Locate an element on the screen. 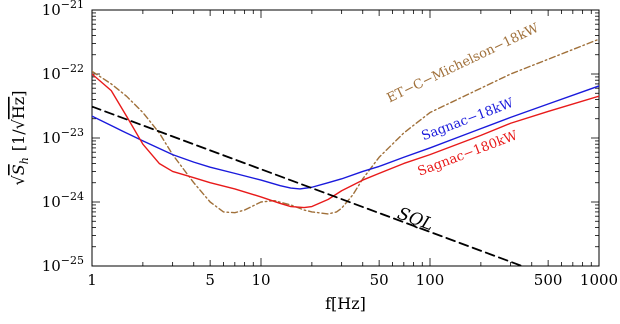 The image size is (620, 324). annotation-et-c-michelson-18kw: ET−C−Michelson−18kW is located at coordinates (463, 64).